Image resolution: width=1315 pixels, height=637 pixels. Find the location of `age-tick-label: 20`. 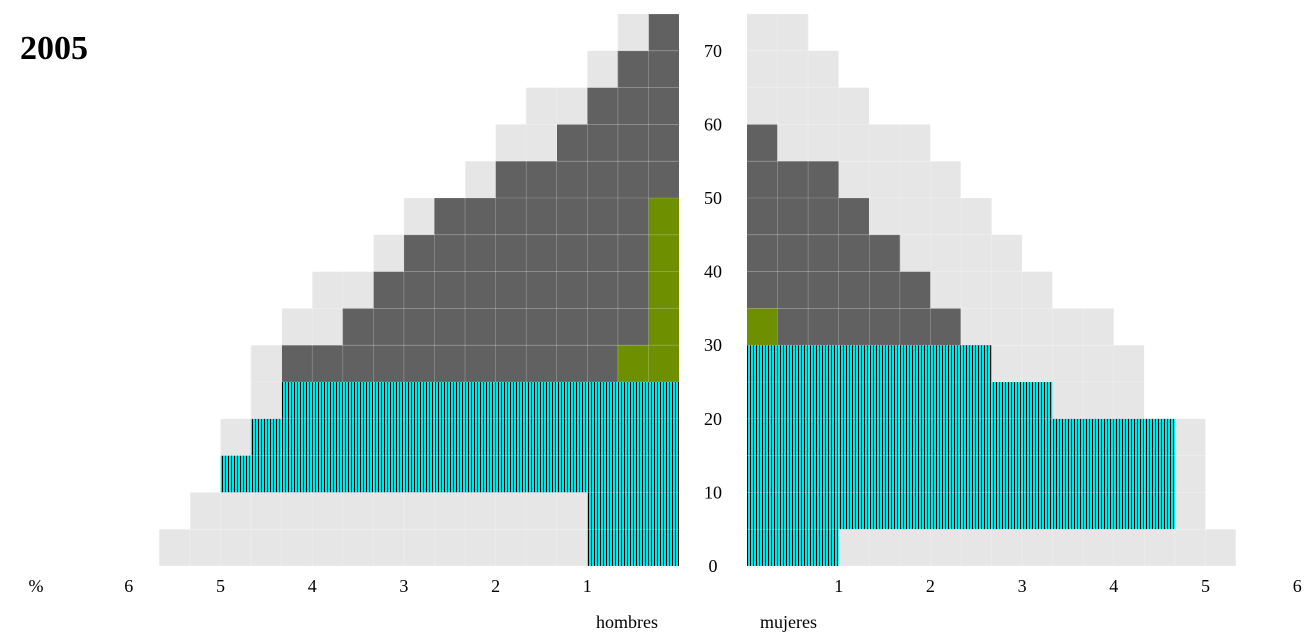

age-tick-label: 20 is located at coordinates (713, 419).